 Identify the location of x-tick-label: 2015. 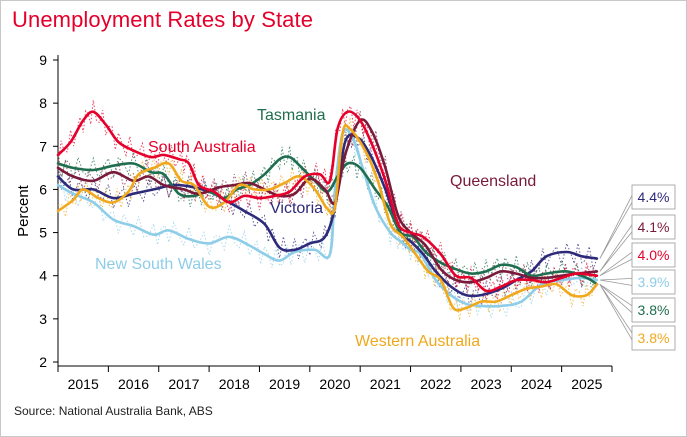
(83, 384).